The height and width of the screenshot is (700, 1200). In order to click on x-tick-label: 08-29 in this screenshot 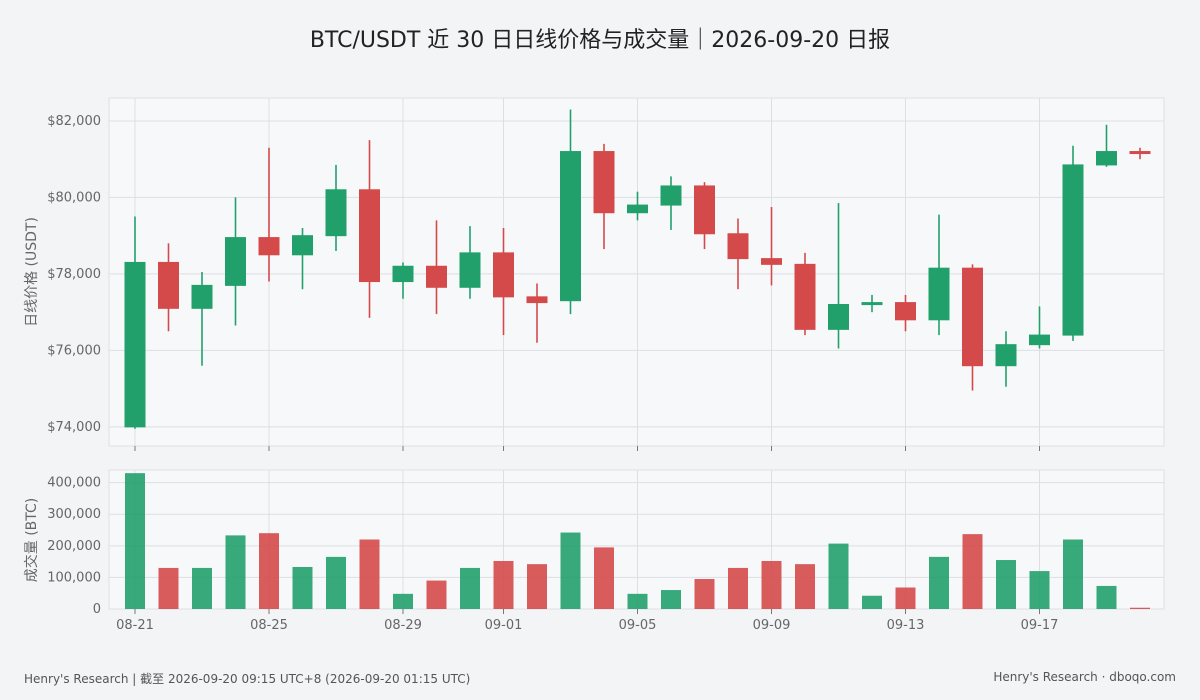, I will do `click(403, 625)`.